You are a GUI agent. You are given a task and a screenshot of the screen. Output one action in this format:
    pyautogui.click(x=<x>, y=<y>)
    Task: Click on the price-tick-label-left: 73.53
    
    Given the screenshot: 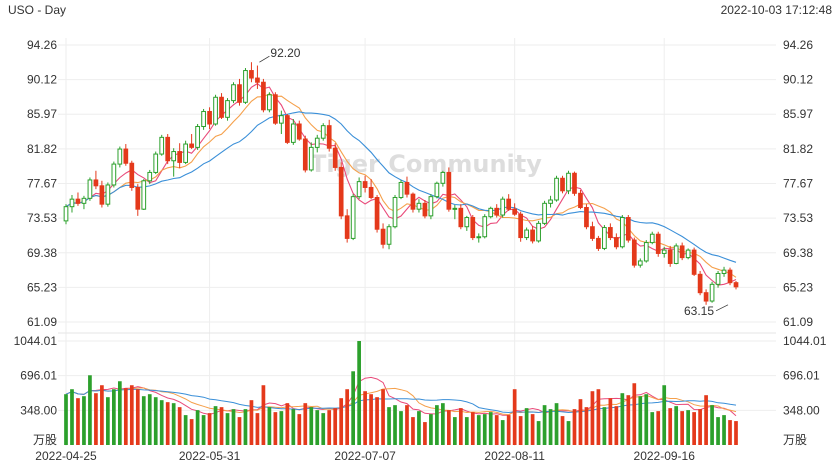 What is the action you would take?
    pyautogui.click(x=42, y=218)
    